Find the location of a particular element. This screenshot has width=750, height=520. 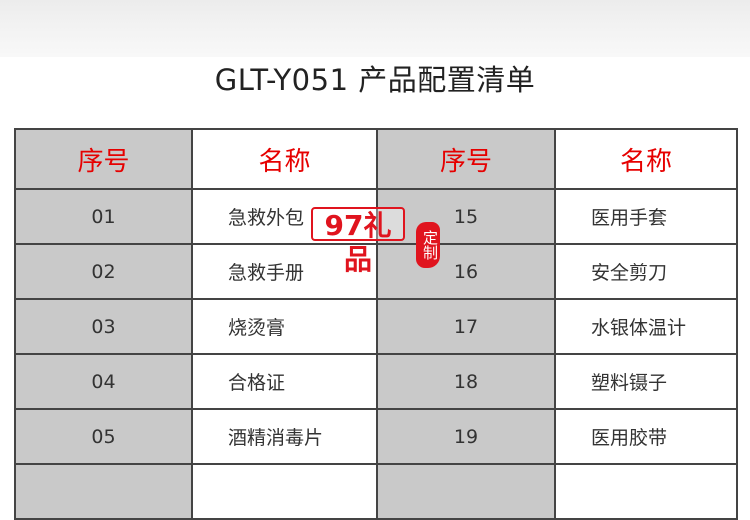

table-row is located at coordinates (376, 491).